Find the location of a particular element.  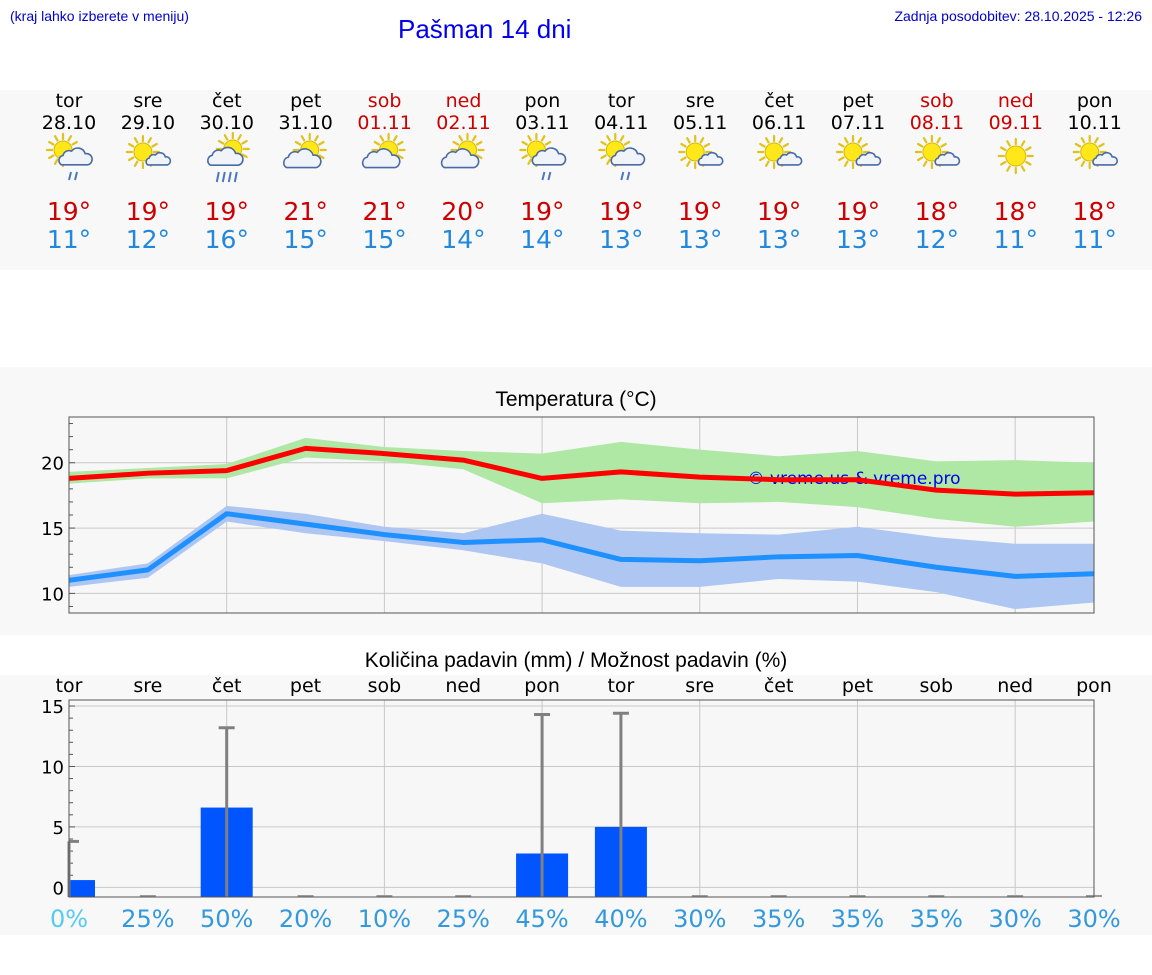

precipitation-probability: 45% is located at coordinates (541, 919).